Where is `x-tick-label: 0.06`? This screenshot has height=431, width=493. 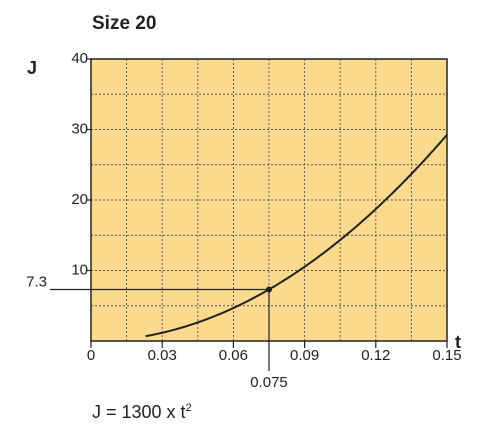 x-tick-label: 0.06 is located at coordinates (233, 355).